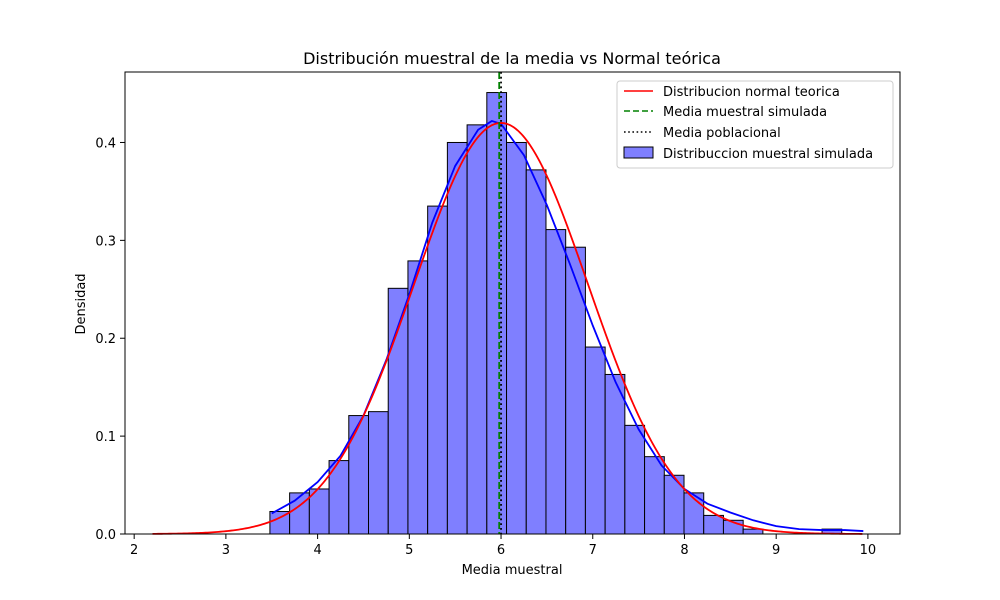  Describe the element at coordinates (745, 112) in the screenshot. I see `legend-label-sample-mean: Media muestral simulada` at that location.